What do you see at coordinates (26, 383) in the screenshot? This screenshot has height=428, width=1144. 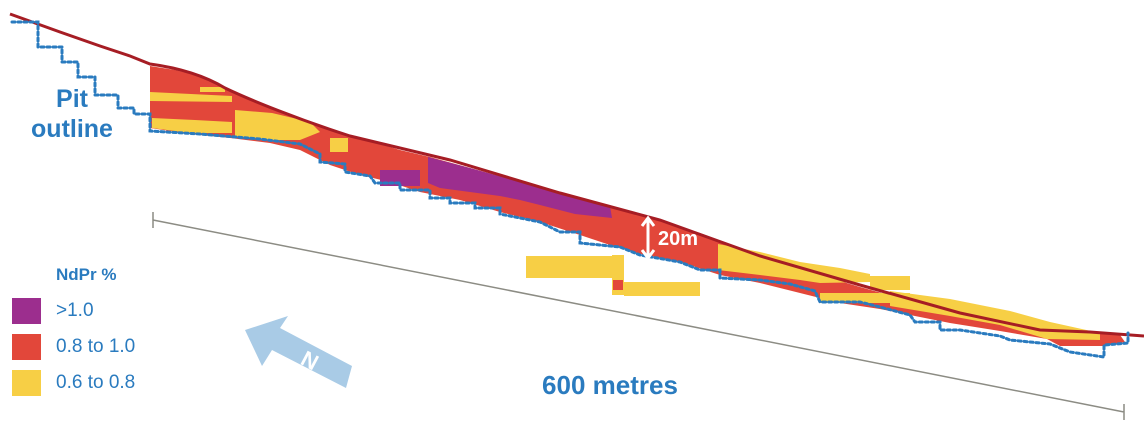 I see `legend-swatch-yellow` at bounding box center [26, 383].